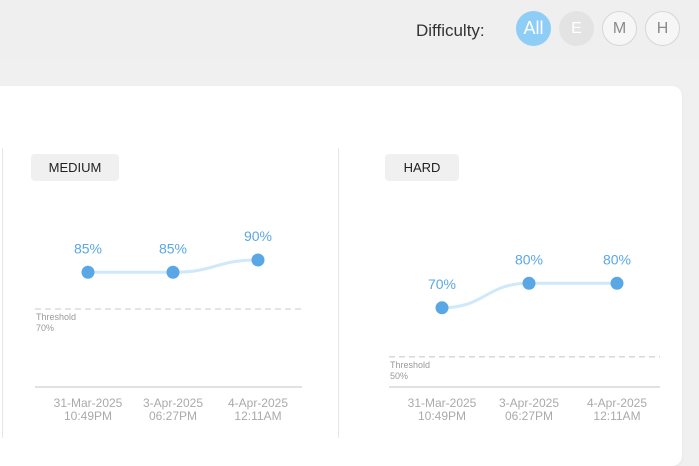 The image size is (699, 466). I want to click on panel-divider-middle, so click(338, 293).